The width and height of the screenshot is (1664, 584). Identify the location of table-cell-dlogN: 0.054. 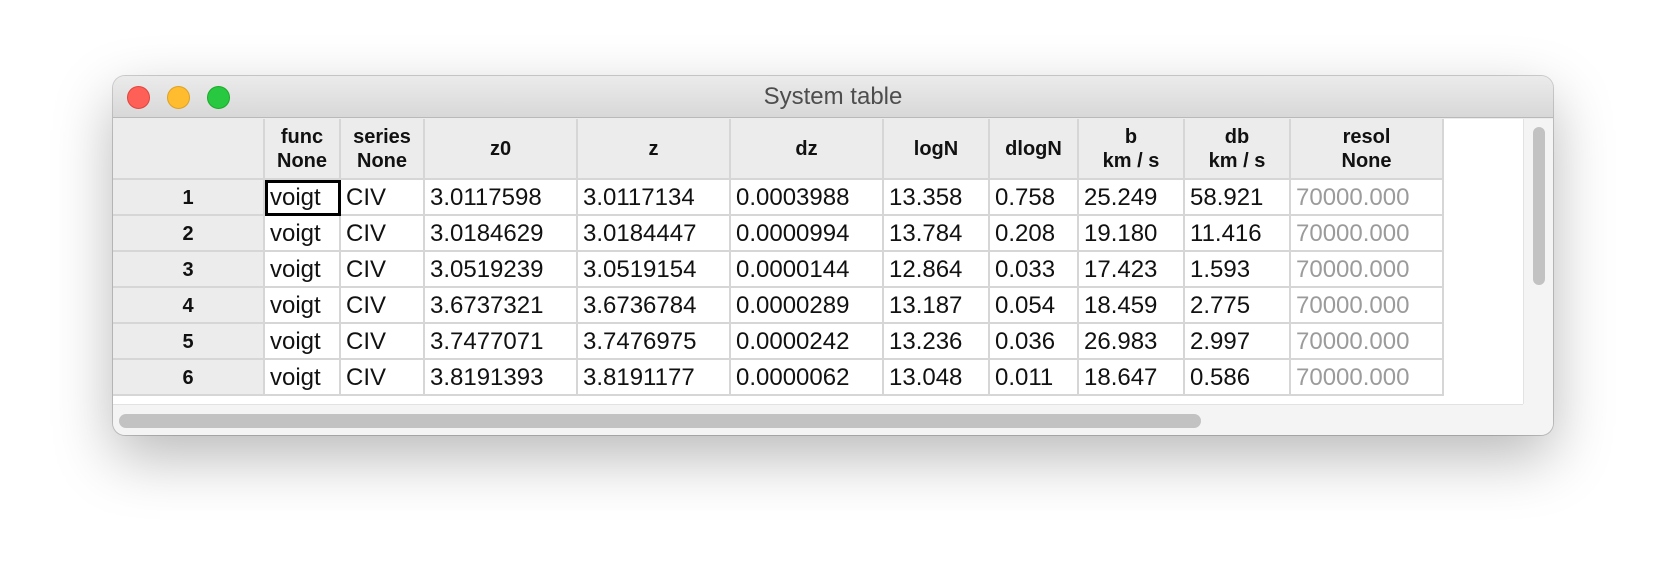
(1034, 306).